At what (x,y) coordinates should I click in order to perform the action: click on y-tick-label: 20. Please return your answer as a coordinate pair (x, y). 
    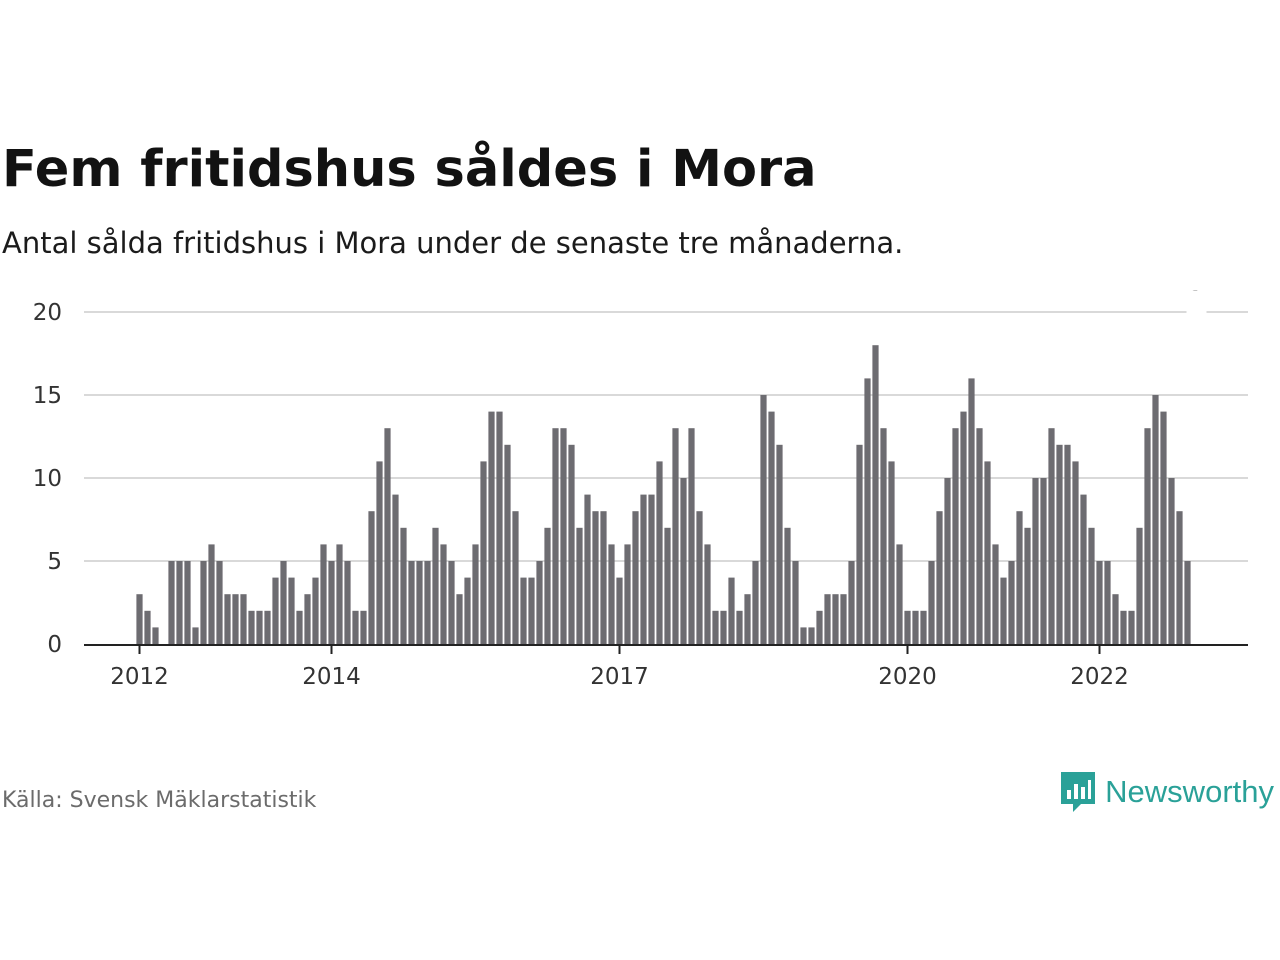
    Looking at the image, I should click on (47, 313).